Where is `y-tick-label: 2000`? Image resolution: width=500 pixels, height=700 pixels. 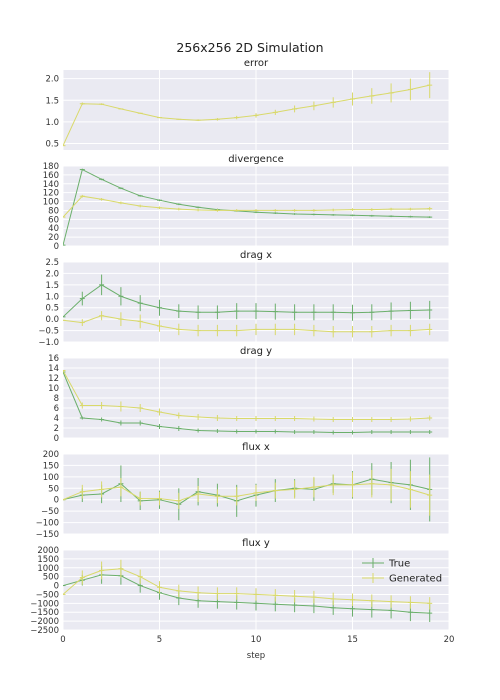 y-tick-label: 2000 is located at coordinates (48, 551).